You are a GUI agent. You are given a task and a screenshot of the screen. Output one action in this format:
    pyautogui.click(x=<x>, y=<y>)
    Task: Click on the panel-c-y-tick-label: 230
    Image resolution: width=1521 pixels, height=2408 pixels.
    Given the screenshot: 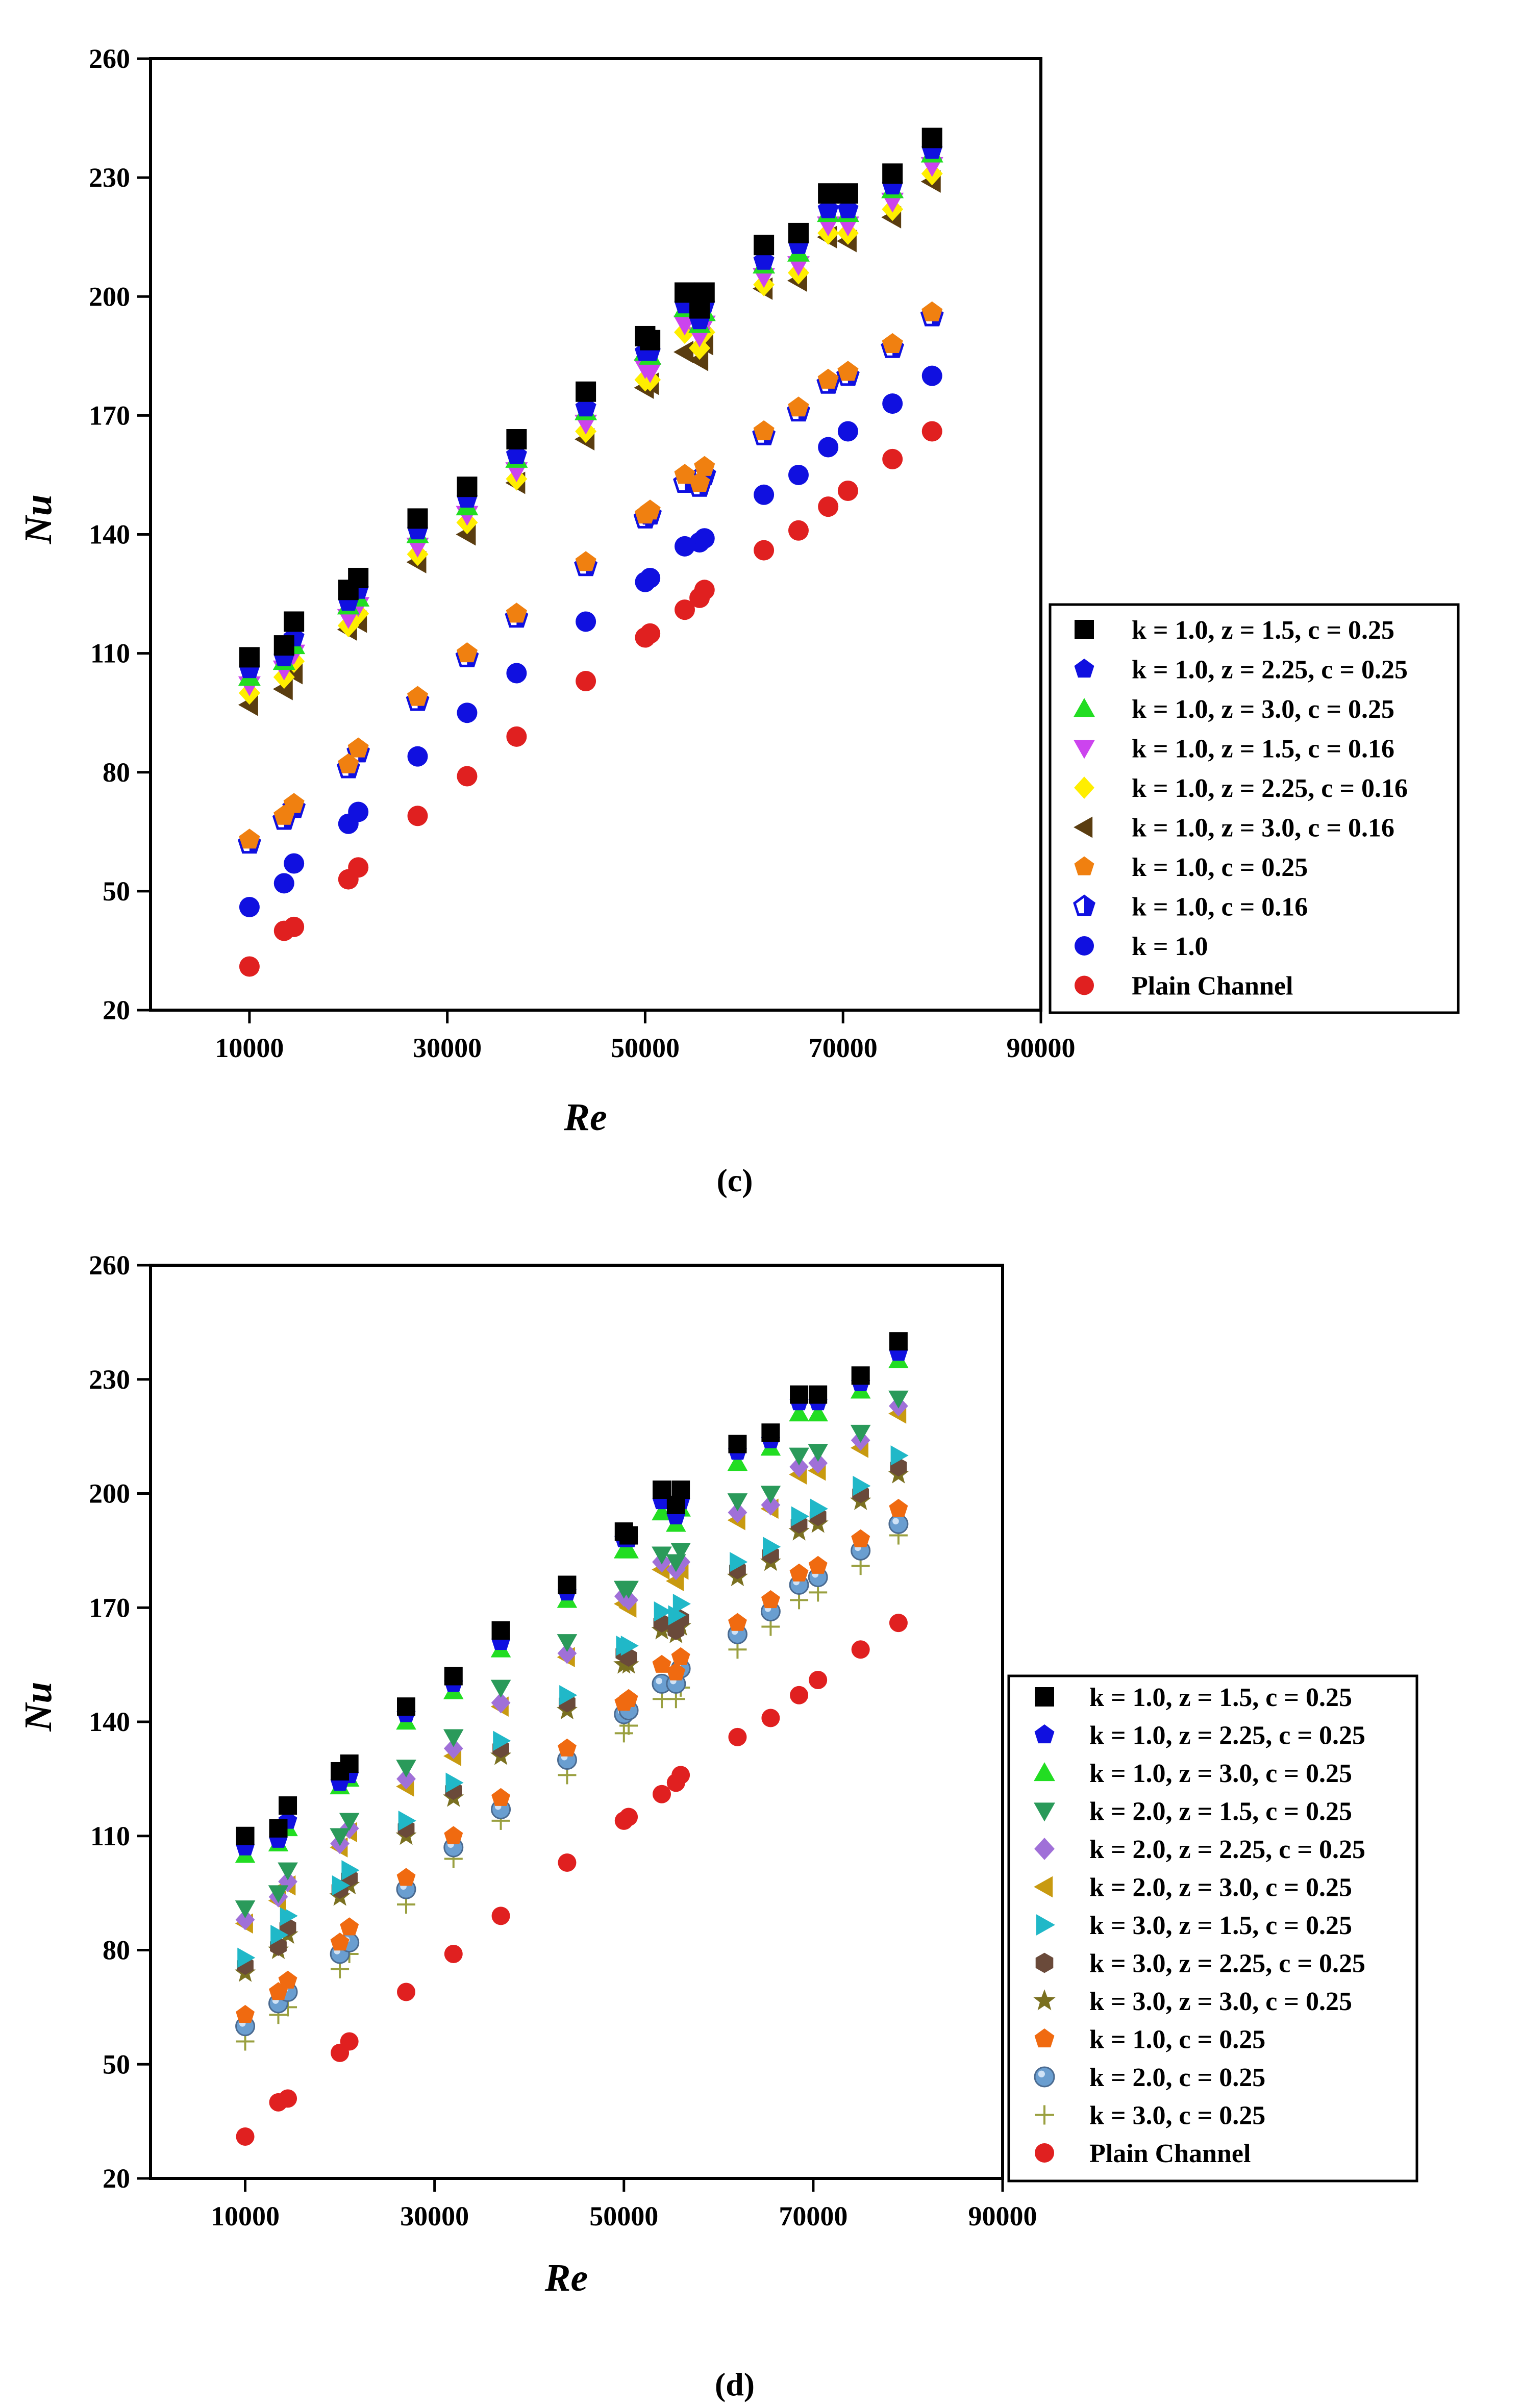 What is the action you would take?
    pyautogui.click(x=110, y=177)
    